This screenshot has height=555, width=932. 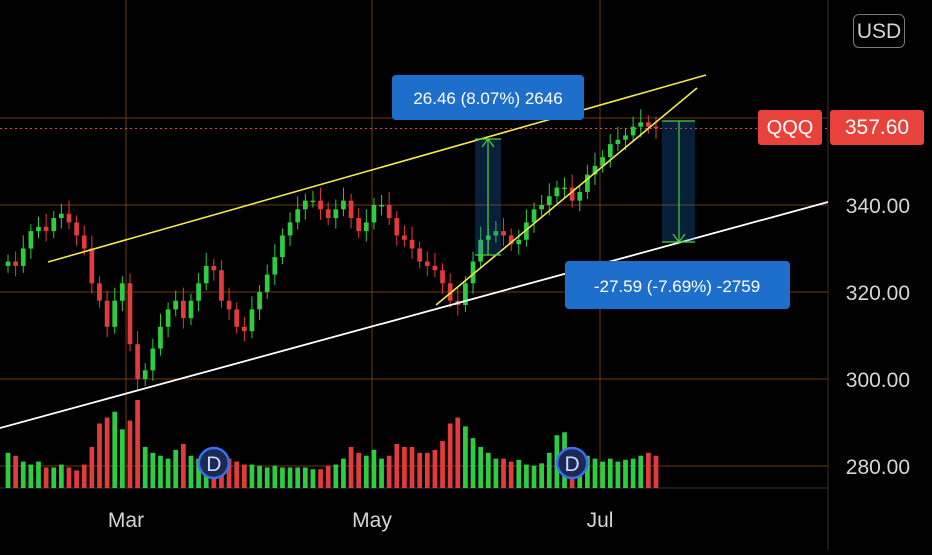 What do you see at coordinates (487, 98) in the screenshot?
I see `measure-callout-up-label: 26.46 (8.07%) 2646` at bounding box center [487, 98].